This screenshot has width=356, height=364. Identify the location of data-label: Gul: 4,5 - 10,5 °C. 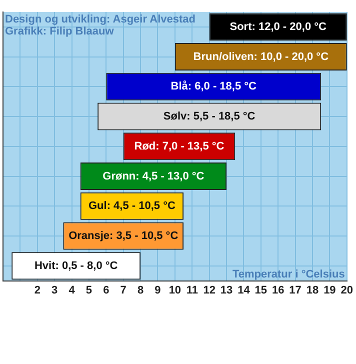
(132, 206).